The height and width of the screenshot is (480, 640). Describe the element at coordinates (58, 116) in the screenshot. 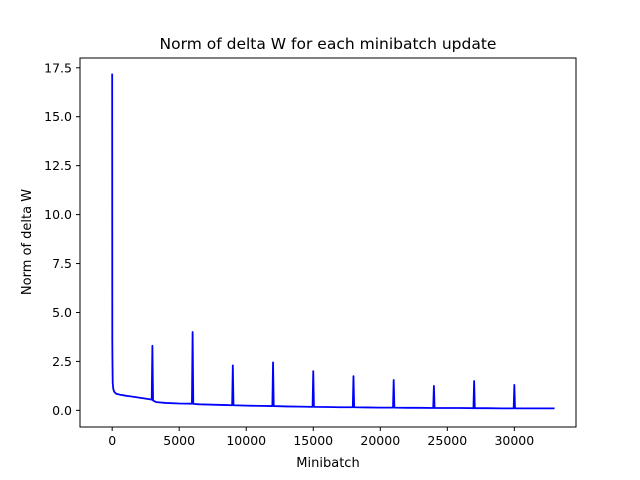

I see `y-tick-label: 15.0` at that location.